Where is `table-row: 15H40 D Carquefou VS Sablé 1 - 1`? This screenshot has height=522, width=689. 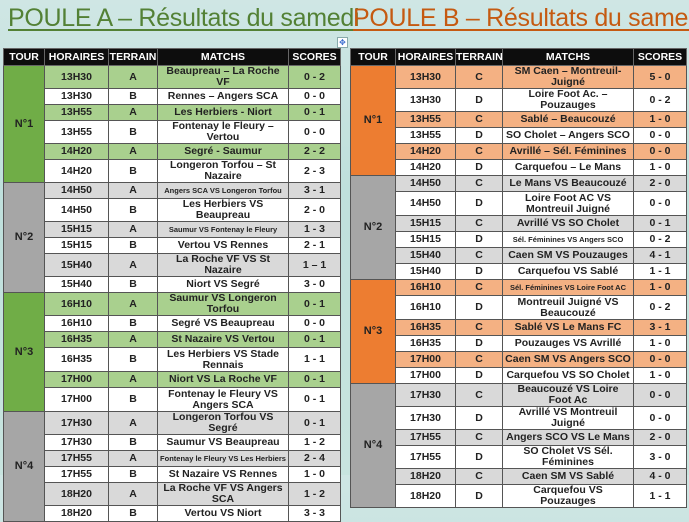
table-row: 15H40 D Carquefou VS Sablé 1 - 1 is located at coordinates (518, 271).